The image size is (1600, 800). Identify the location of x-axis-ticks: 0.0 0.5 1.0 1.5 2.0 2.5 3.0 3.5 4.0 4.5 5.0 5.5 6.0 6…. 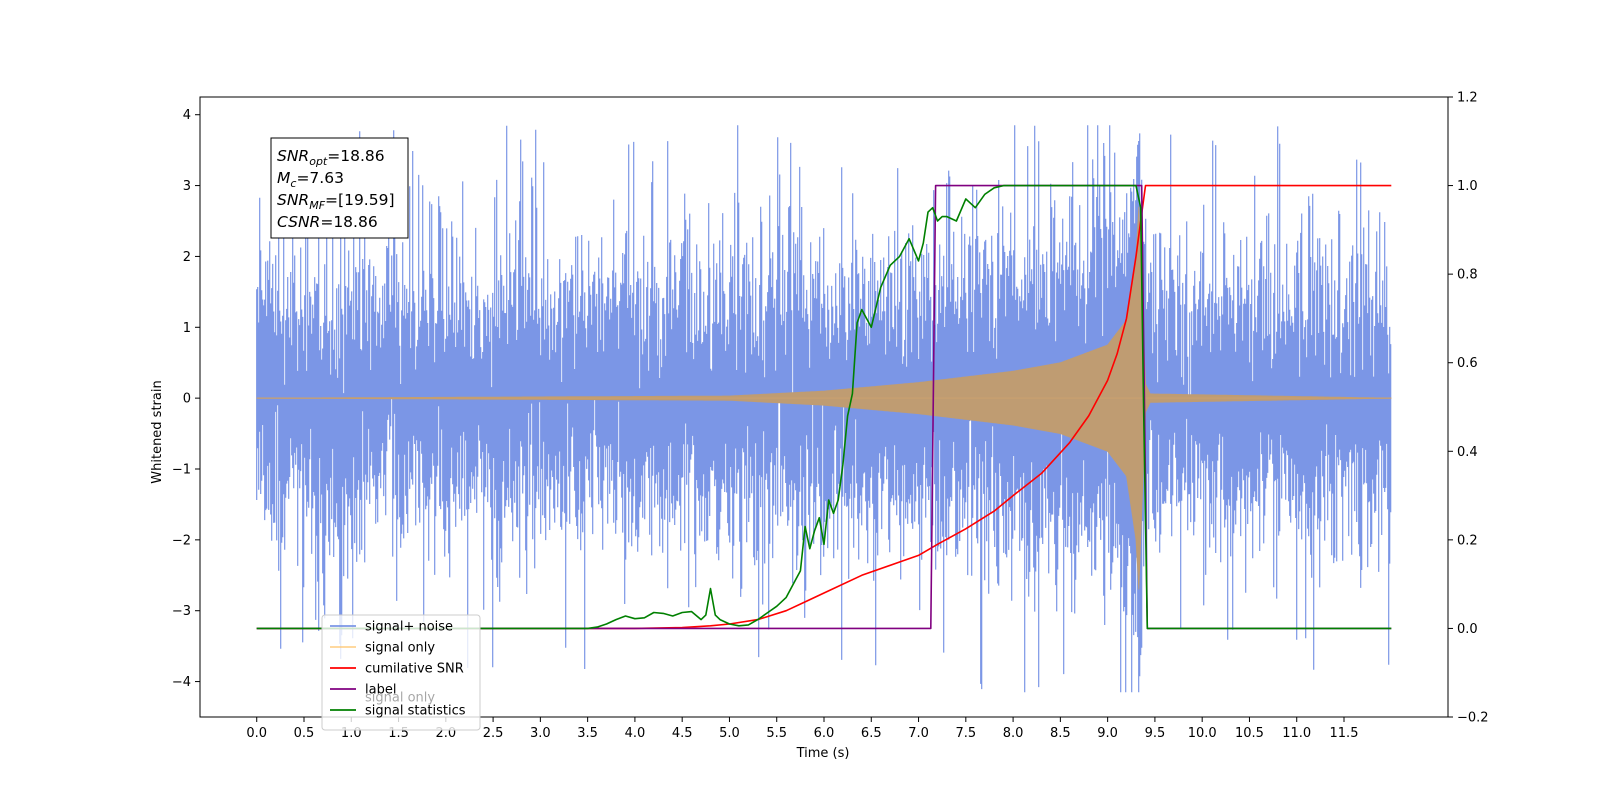
(802, 729).